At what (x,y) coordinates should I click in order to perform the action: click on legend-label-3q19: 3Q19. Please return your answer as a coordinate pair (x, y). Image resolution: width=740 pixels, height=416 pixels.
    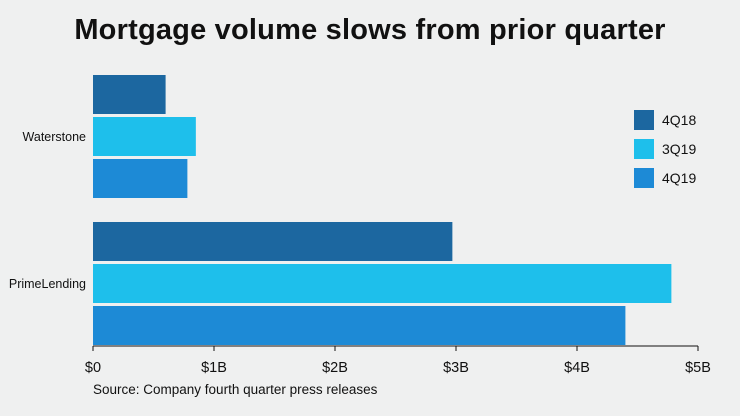
    Looking at the image, I should click on (679, 149).